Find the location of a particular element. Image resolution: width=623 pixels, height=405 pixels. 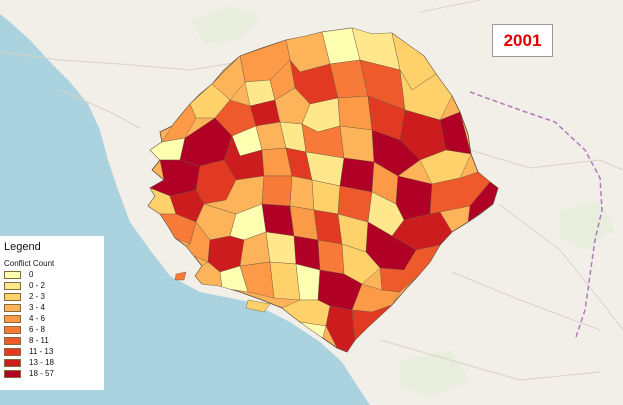

legend-range-label: 4 - 6 is located at coordinates (37, 318).